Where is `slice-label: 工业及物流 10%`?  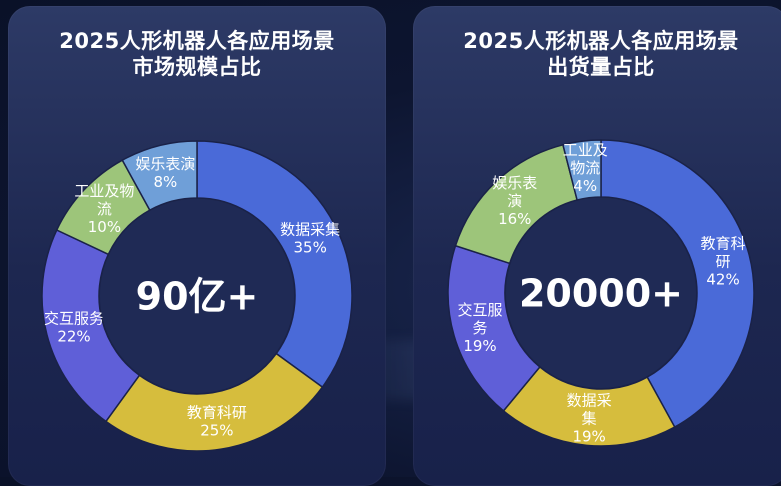 slice-label: 工业及物流 10% is located at coordinates (104, 209).